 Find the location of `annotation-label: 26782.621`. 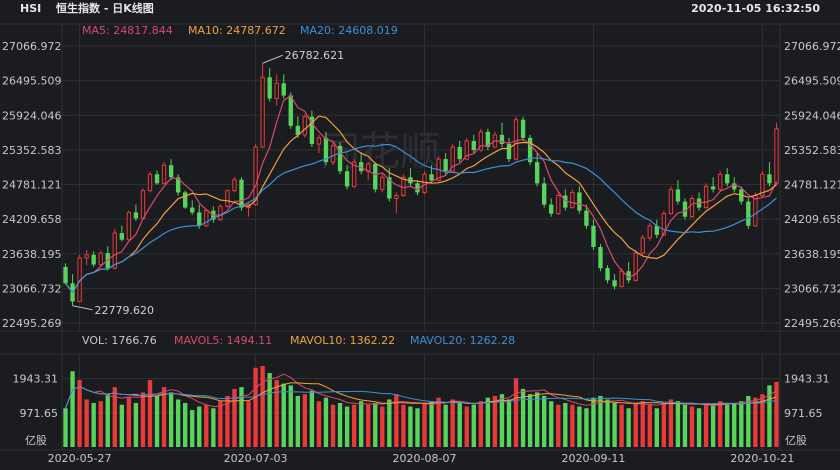

annotation-label: 26782.621 is located at coordinates (315, 55).